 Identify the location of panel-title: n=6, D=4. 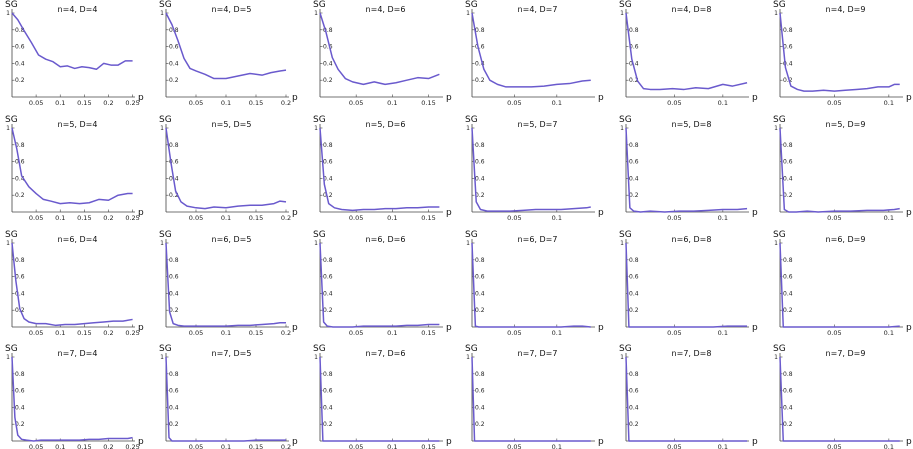
(78, 239).